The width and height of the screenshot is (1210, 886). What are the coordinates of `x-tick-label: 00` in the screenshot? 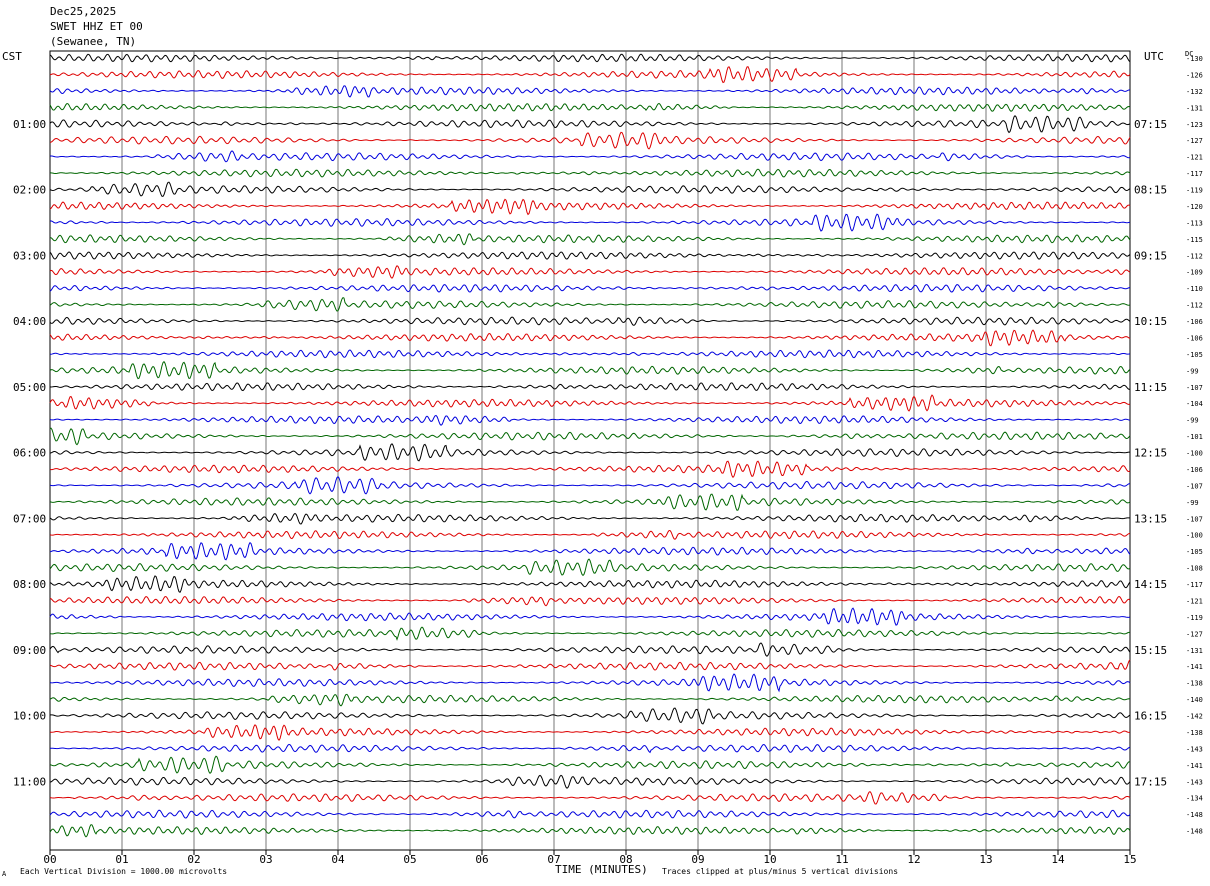 It's located at (49, 859).